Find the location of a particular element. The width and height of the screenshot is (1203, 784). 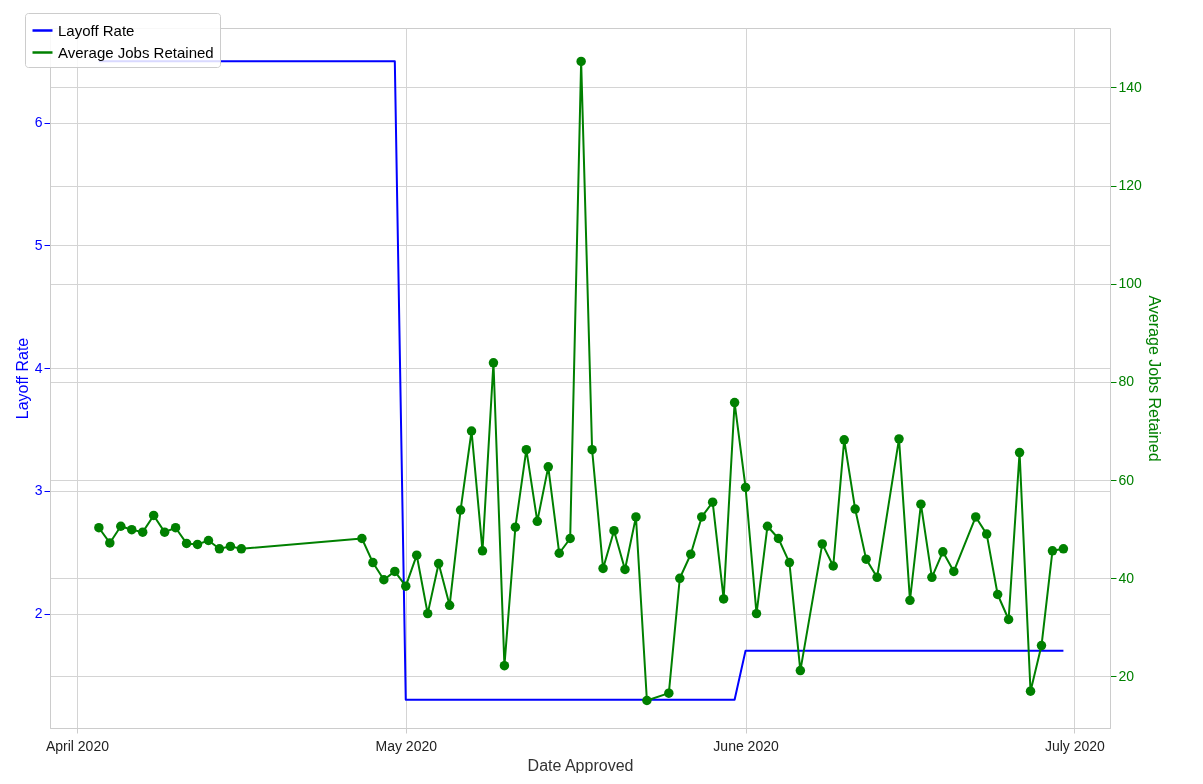

x-axis-title: Date Approved is located at coordinates (580, 765).